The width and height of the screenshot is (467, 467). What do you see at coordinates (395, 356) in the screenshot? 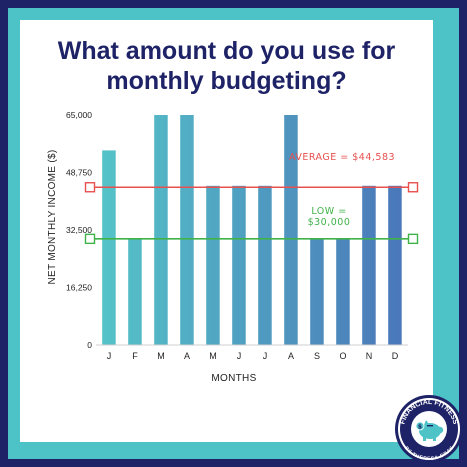
I see `x-tick-label: D` at bounding box center [395, 356].